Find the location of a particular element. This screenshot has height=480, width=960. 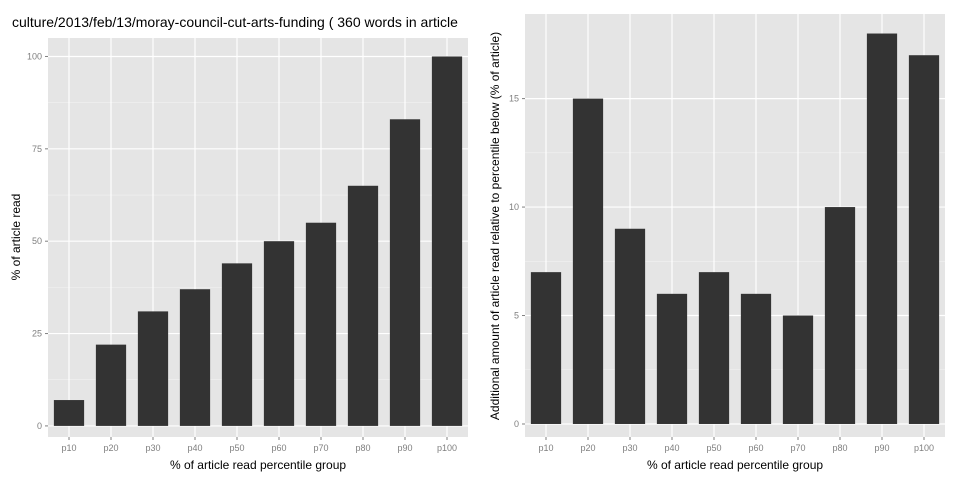

right-x-tick-label: p30 is located at coordinates (629, 448).